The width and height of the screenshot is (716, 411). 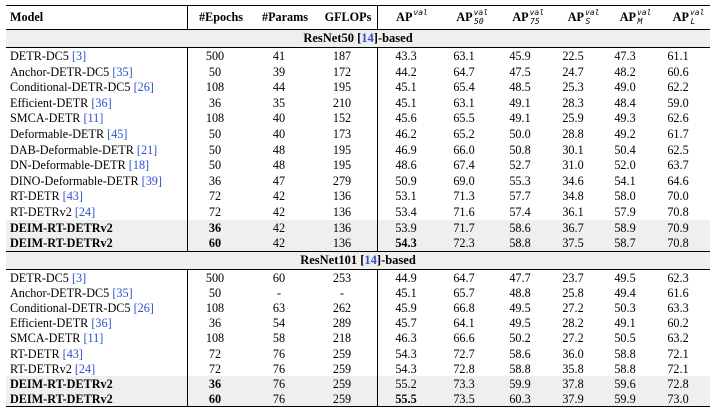 I want to click on cell-apm: 50.3, so click(x=625, y=308).